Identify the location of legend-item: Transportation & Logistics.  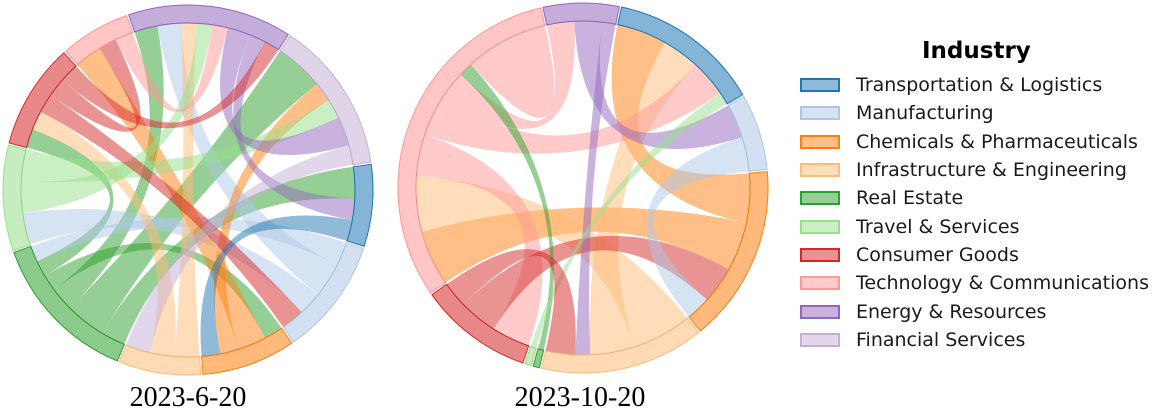
(981, 85).